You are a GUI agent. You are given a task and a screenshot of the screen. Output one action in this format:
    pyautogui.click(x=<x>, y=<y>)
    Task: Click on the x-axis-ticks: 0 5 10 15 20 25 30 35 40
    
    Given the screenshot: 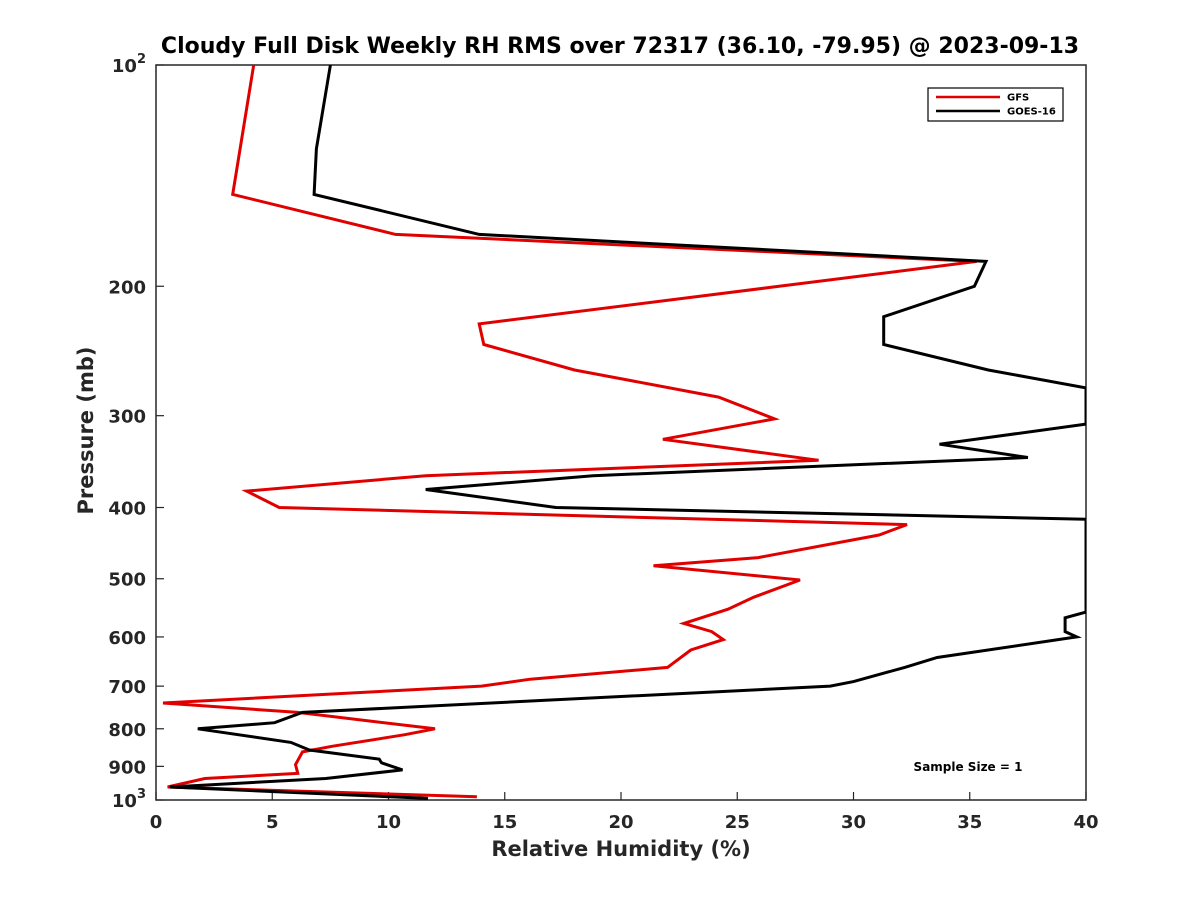 What is the action you would take?
    pyautogui.click(x=624, y=812)
    